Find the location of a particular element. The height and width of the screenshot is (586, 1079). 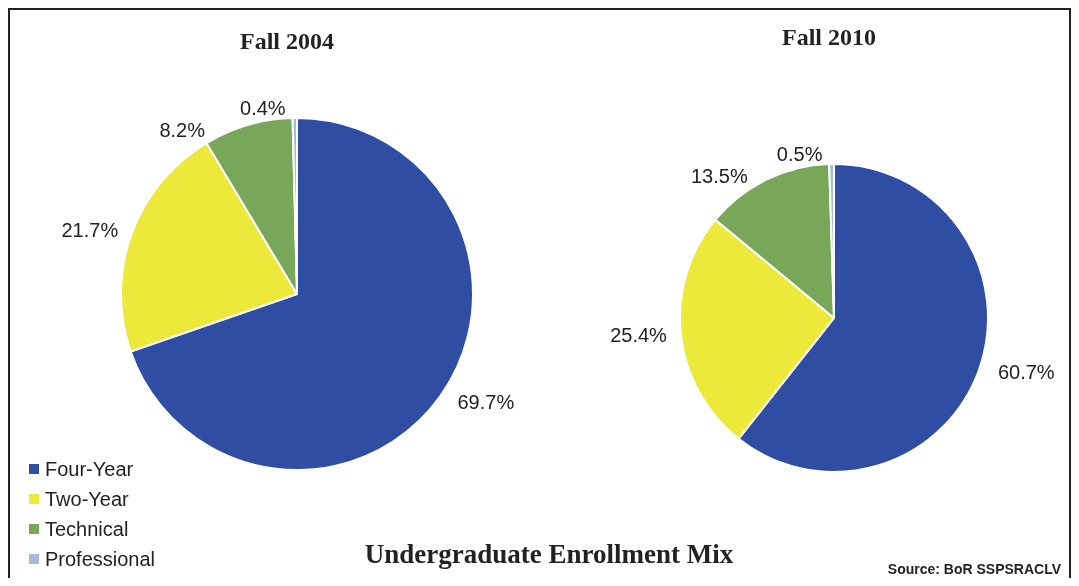

data-label: 8.2% is located at coordinates (182, 130).